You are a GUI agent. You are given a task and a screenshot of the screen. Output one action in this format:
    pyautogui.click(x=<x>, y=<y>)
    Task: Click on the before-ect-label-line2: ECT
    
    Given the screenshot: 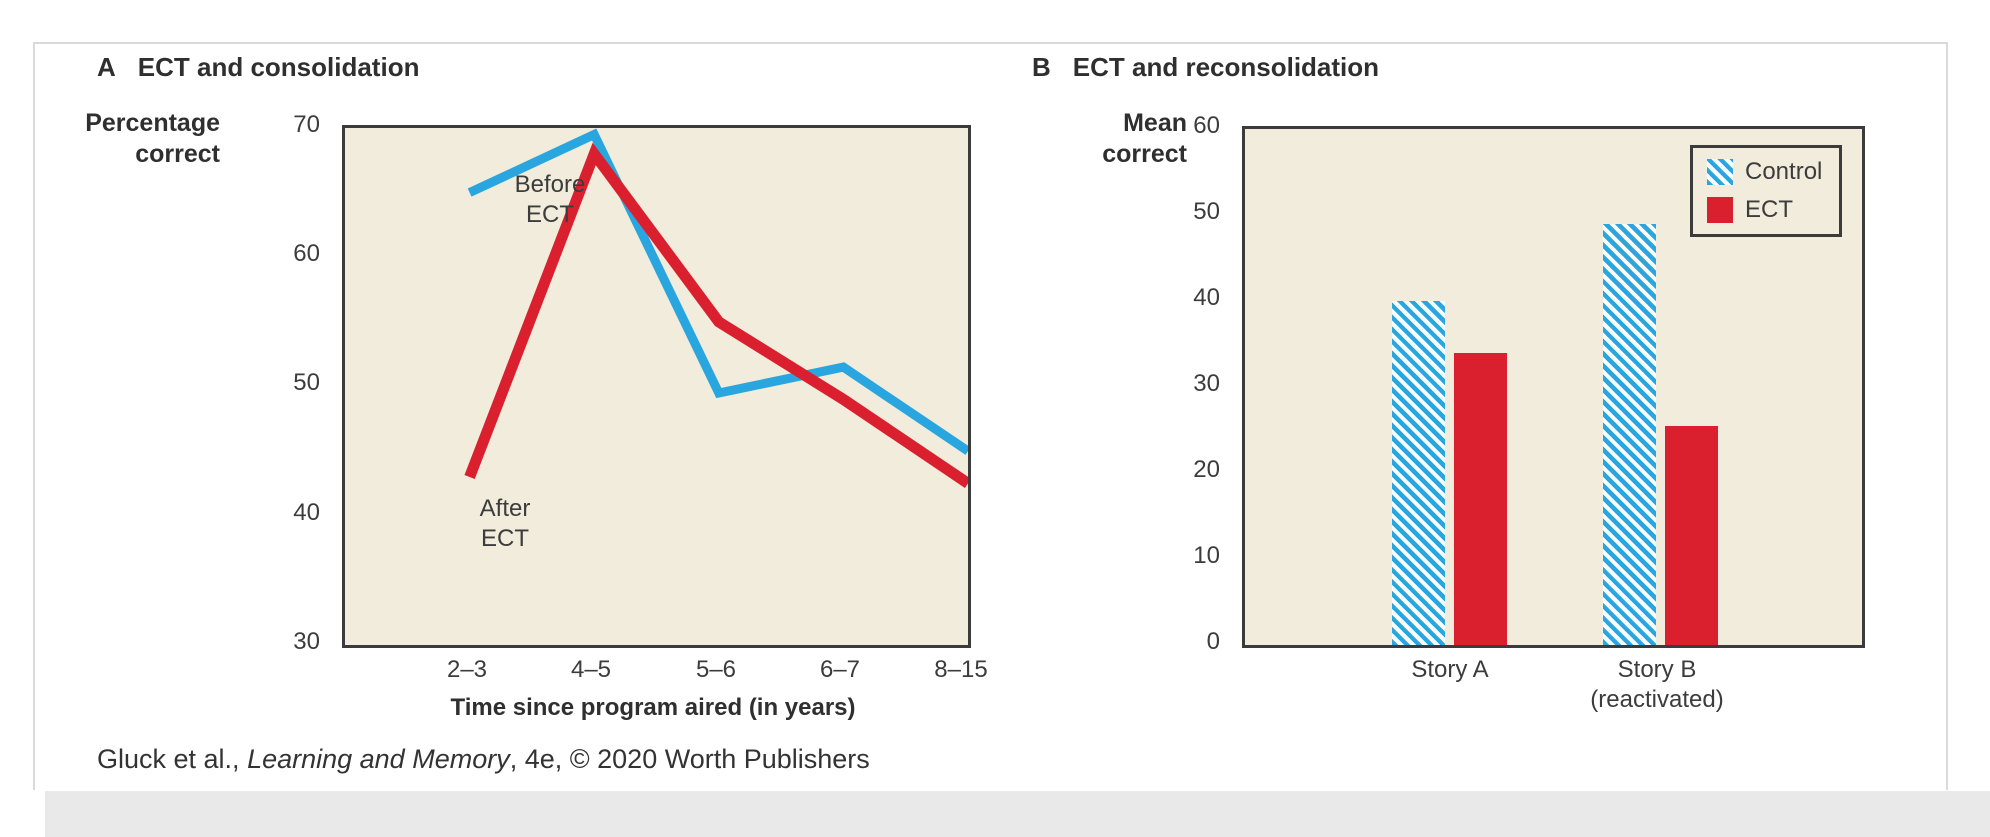 What is the action you would take?
    pyautogui.click(x=550, y=214)
    